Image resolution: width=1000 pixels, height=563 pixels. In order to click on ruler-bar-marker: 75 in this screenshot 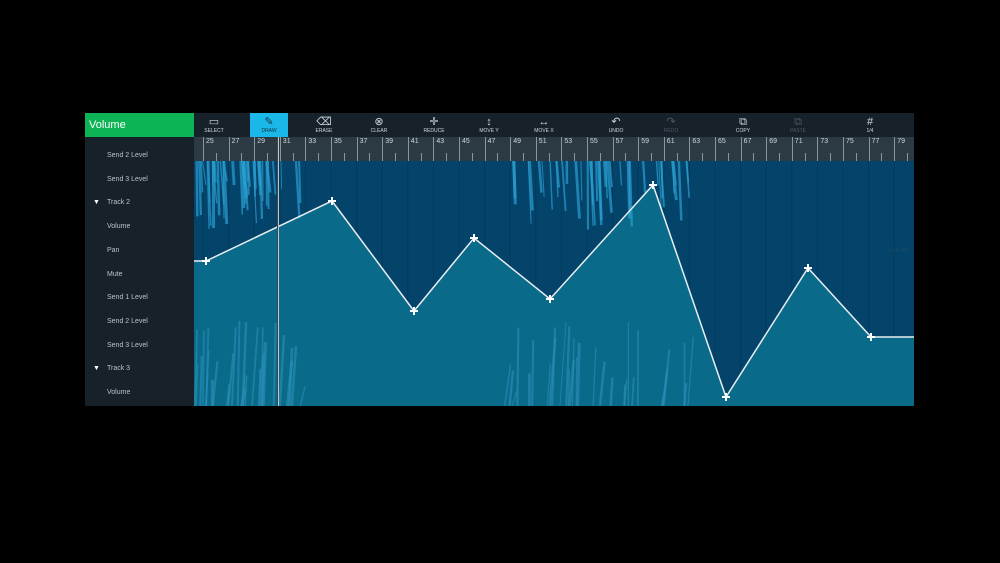, I will do `click(848, 149)`.